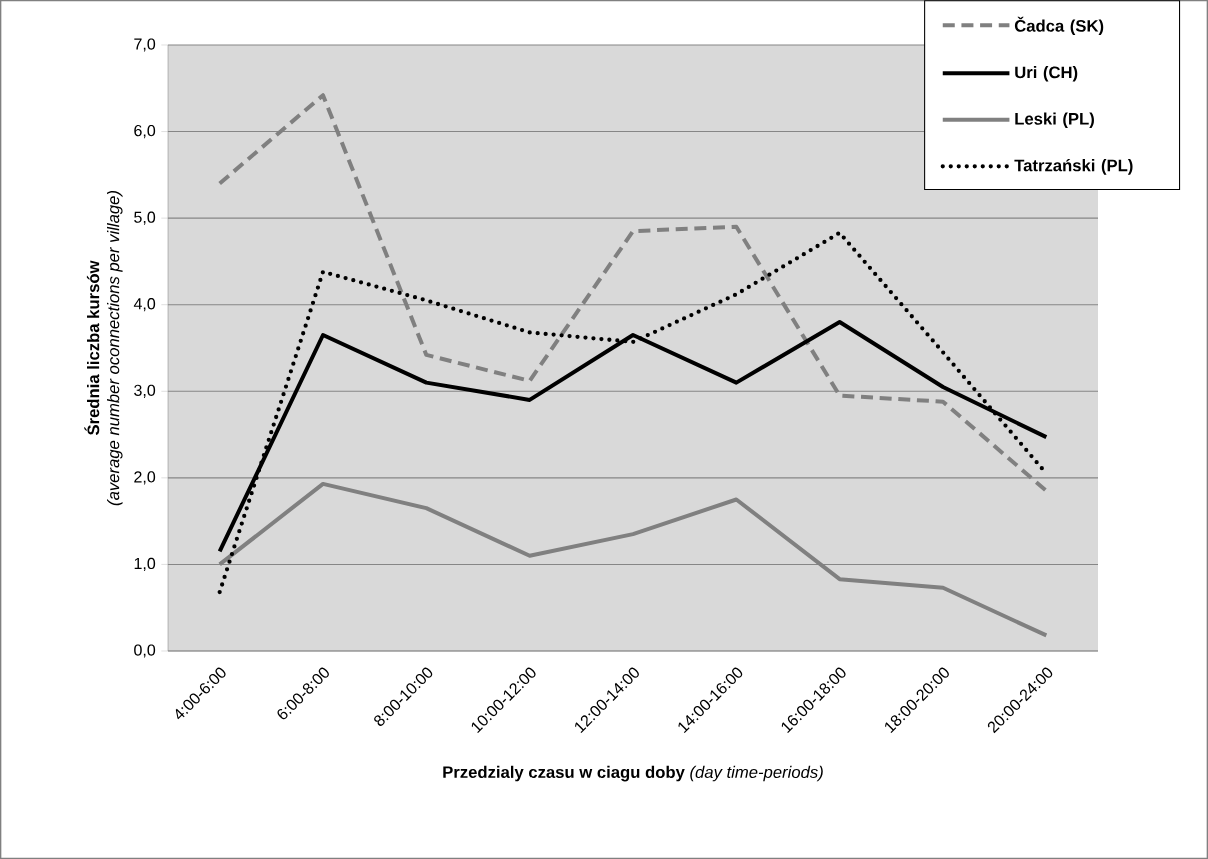 The image size is (1208, 859). Describe the element at coordinates (145, 391) in the screenshot. I see `y-tick-label: 3,0` at that location.